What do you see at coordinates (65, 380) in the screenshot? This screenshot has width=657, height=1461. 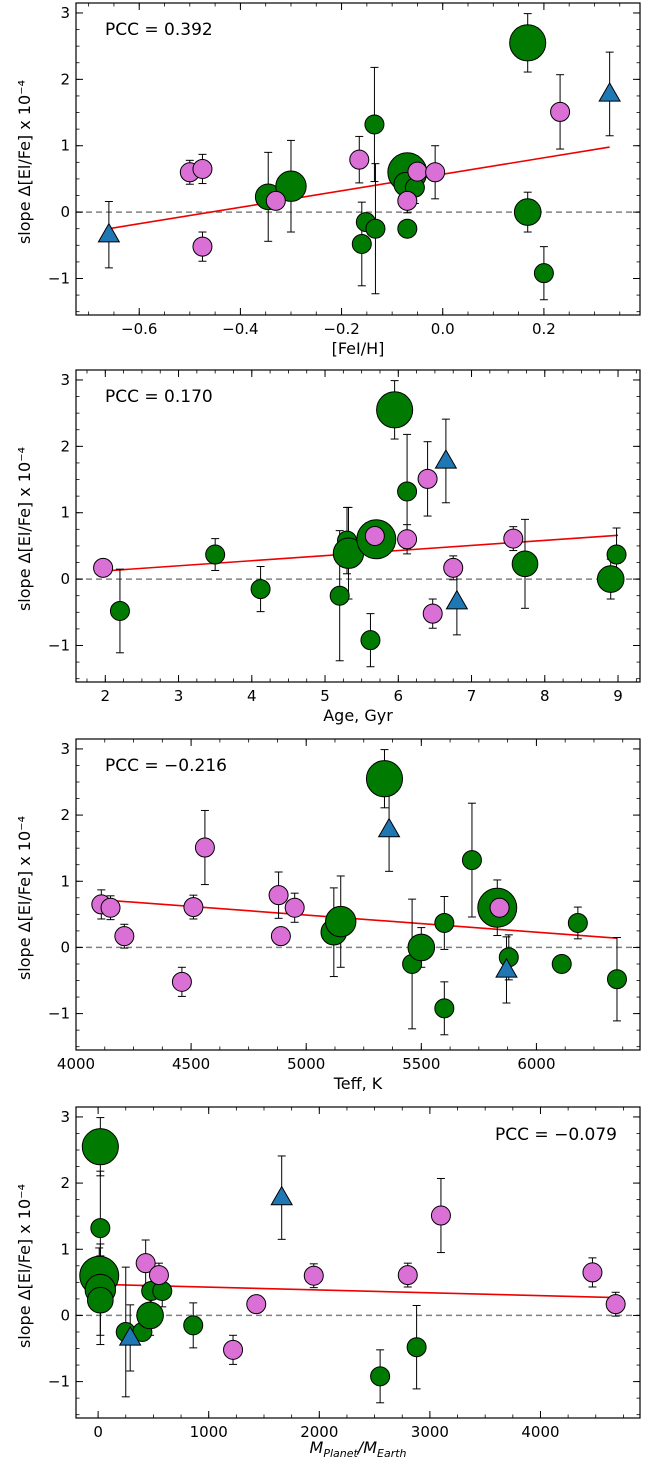 I see `ytick-label-age-5: 3` at bounding box center [65, 380].